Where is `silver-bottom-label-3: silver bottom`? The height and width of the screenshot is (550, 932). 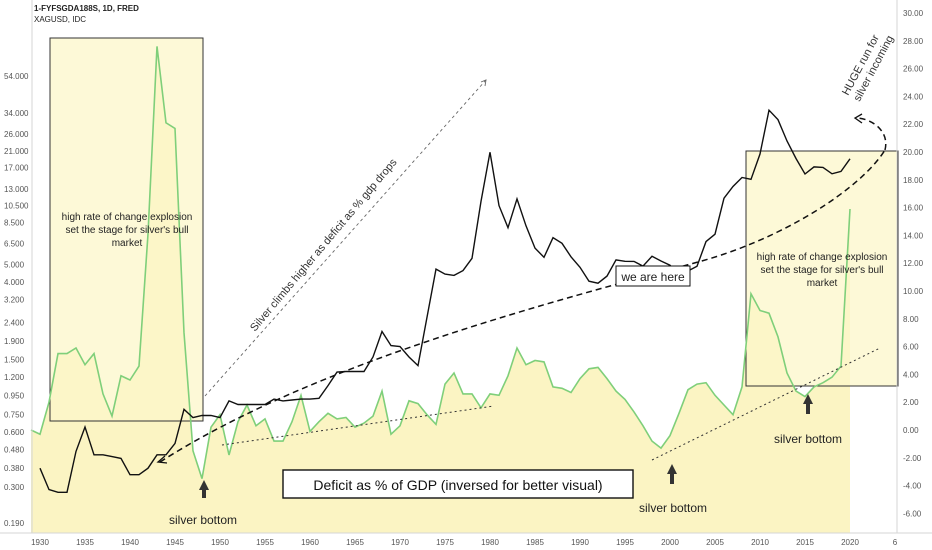 silver-bottom-label-3: silver bottom is located at coordinates (808, 439).